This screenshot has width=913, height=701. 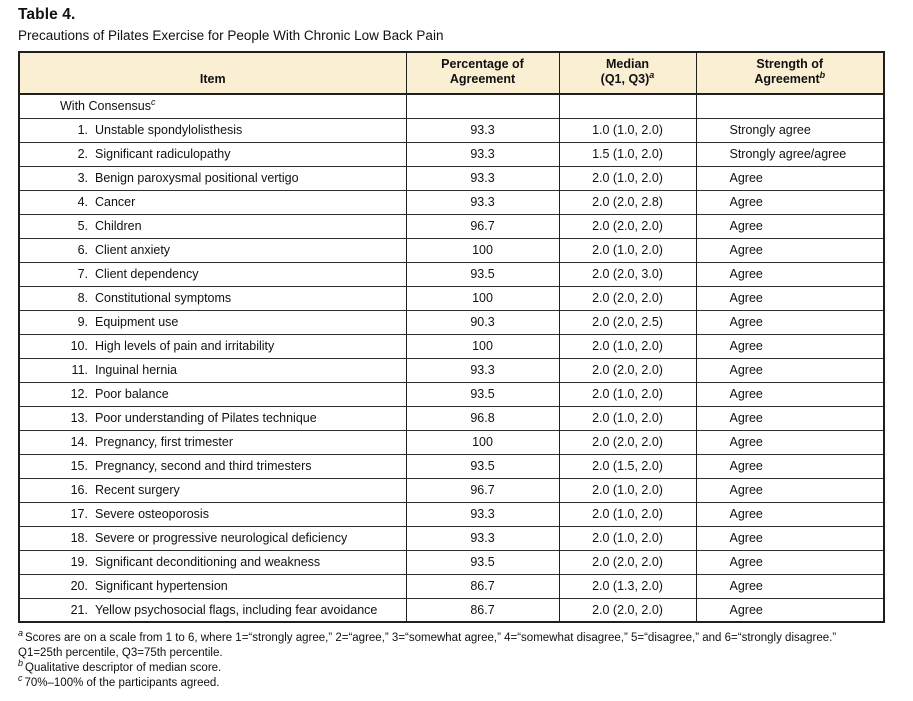 I want to click on section-label: With Consensus, so click(x=106, y=106).